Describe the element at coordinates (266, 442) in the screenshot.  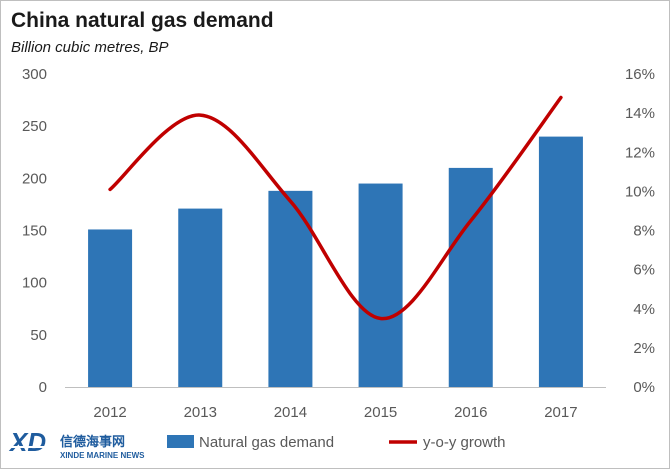
I see `legend-label-bar: Natural gas demand` at that location.